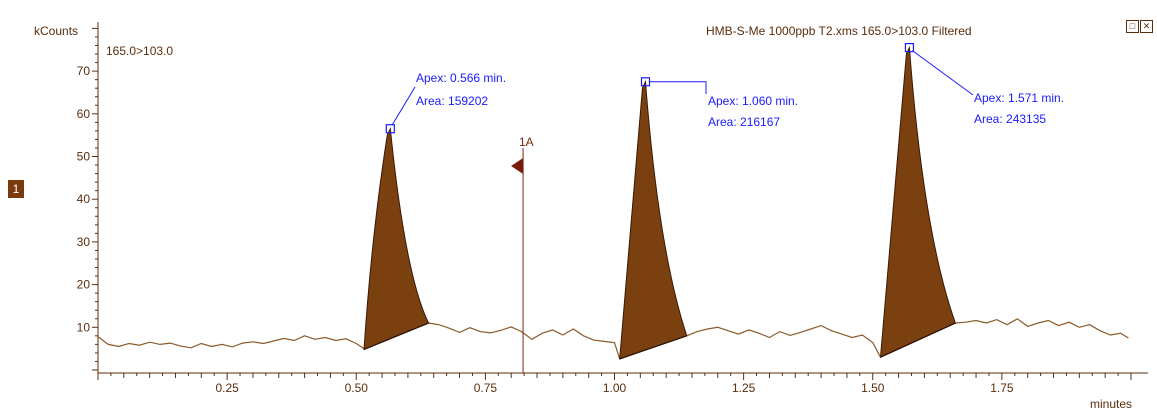  What do you see at coordinates (744, 122) in the screenshot?
I see `peak-2-area-label: Area: 216167` at bounding box center [744, 122].